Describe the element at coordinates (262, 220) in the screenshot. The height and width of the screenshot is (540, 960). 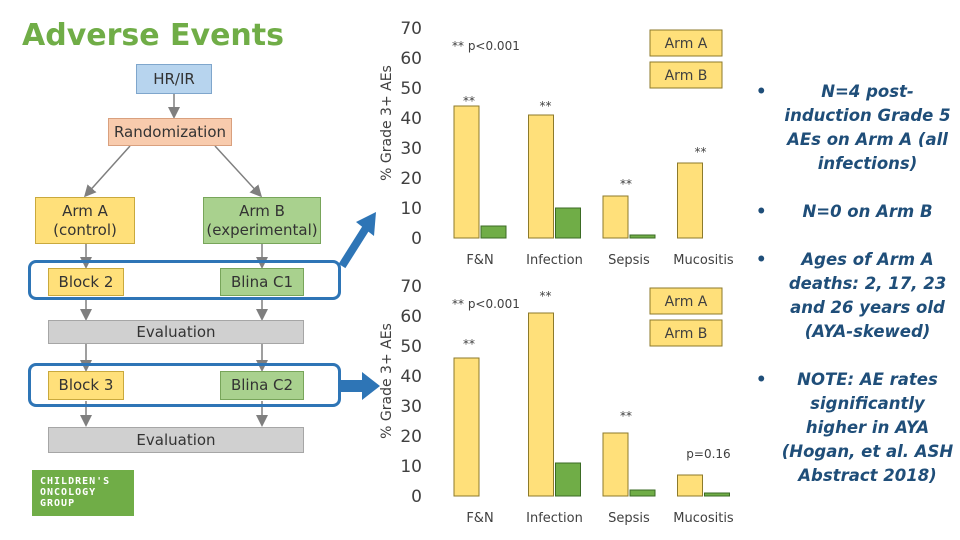
I see `arm-b-box: Arm B (experimental)` at that location.